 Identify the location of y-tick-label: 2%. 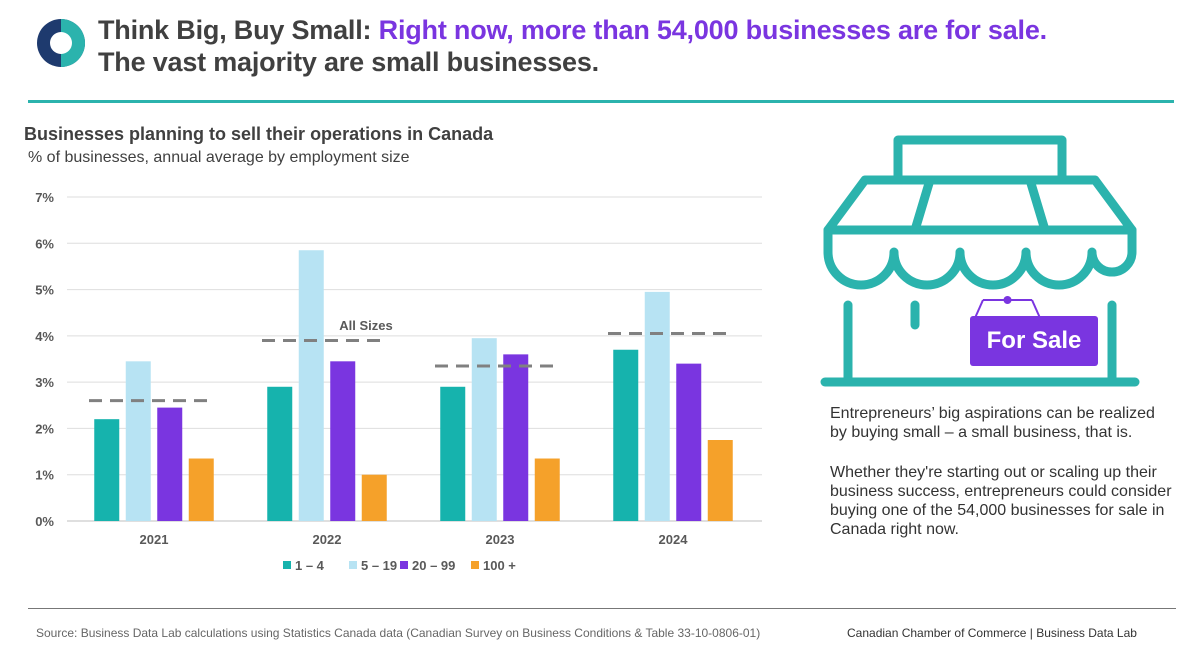
(44, 428).